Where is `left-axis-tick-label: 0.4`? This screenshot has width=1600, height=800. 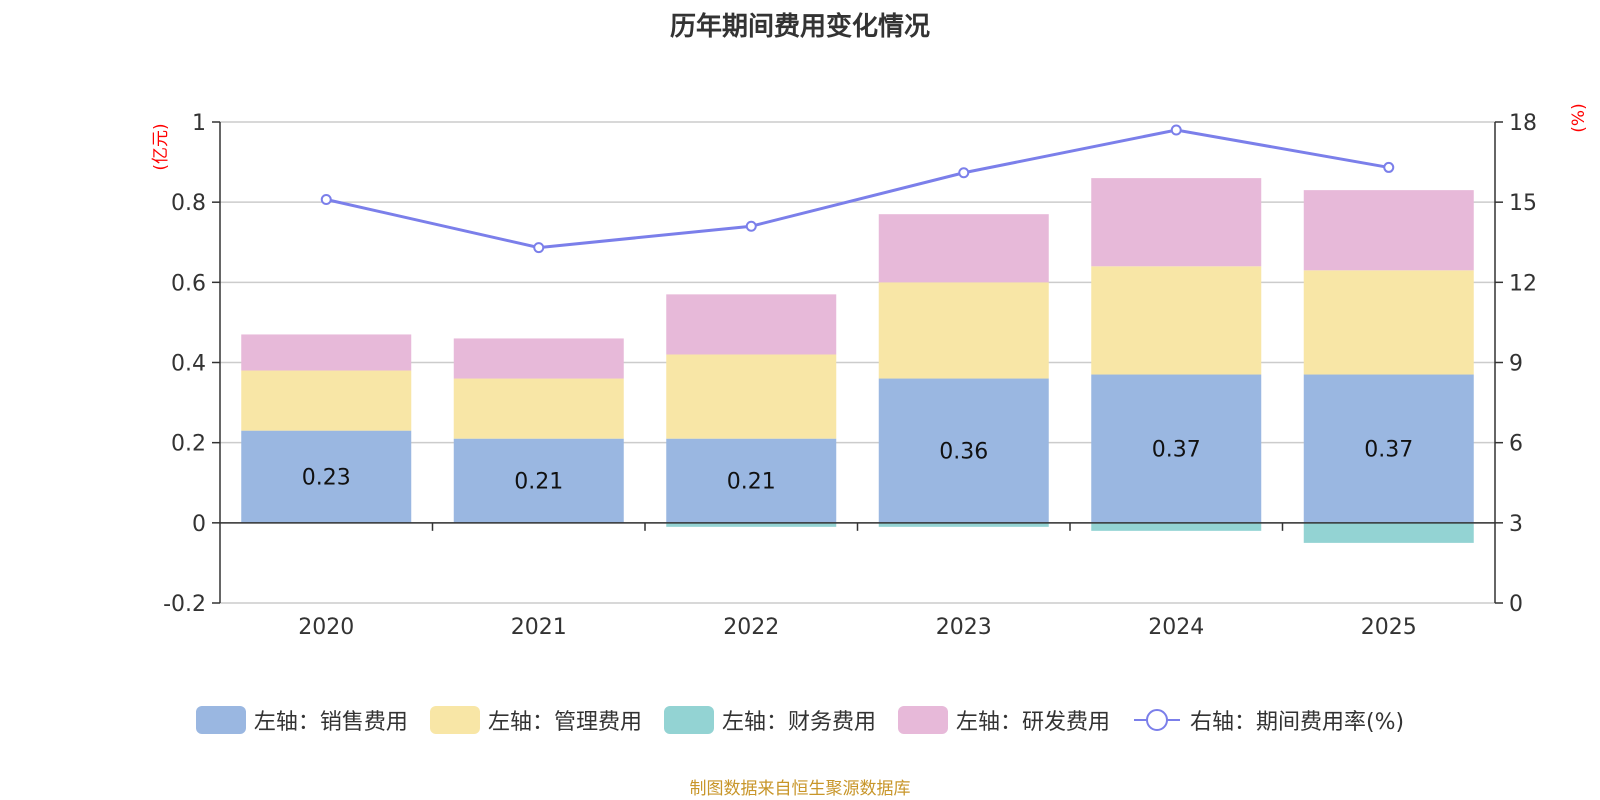 left-axis-tick-label: 0.4 is located at coordinates (188, 364).